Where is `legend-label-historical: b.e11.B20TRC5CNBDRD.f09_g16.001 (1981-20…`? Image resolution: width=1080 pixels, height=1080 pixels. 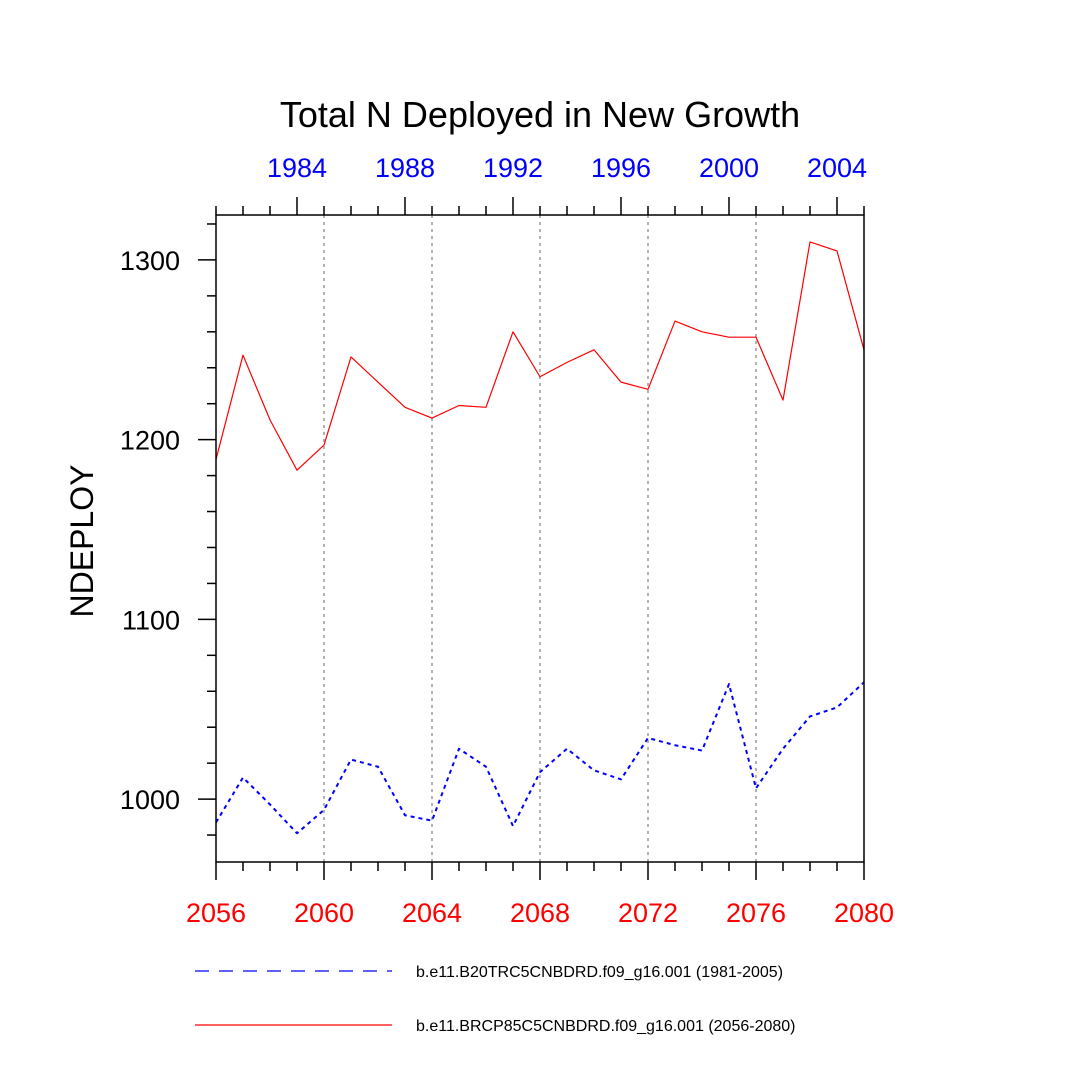 legend-label-historical: b.e11.B20TRC5CNBDRD.f09_g16.001 (1981-20… is located at coordinates (599, 972).